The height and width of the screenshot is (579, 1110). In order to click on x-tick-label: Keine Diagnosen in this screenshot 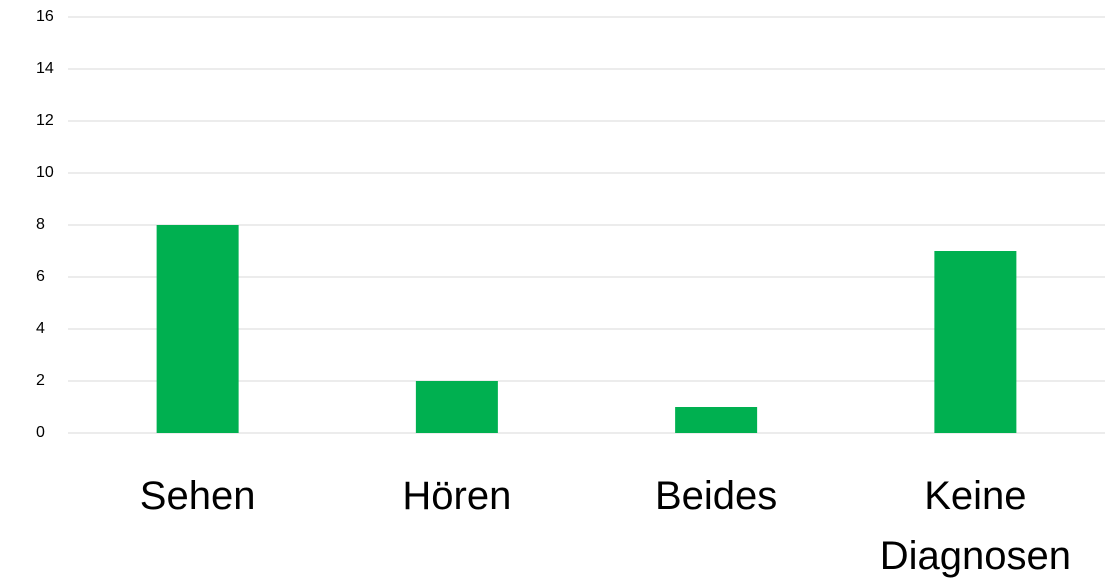, I will do `click(975, 526)`.